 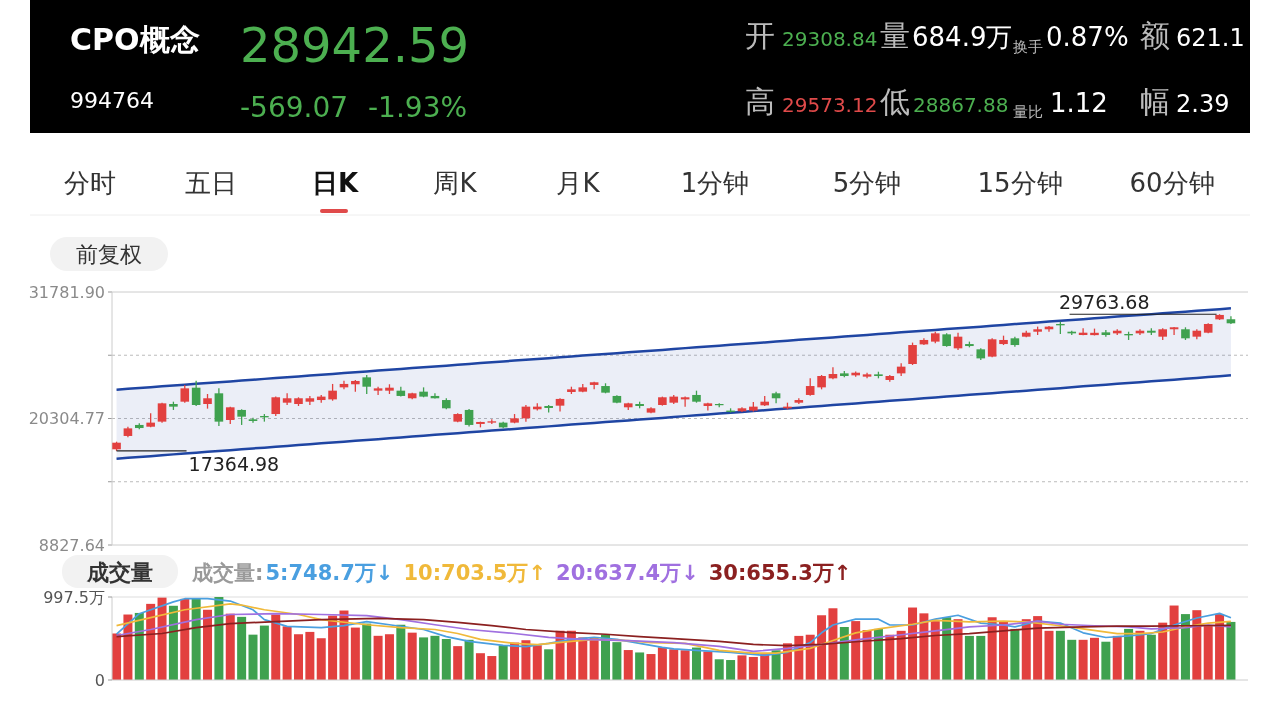 What do you see at coordinates (1203, 104) in the screenshot?
I see `text: 2.39` at bounding box center [1203, 104].